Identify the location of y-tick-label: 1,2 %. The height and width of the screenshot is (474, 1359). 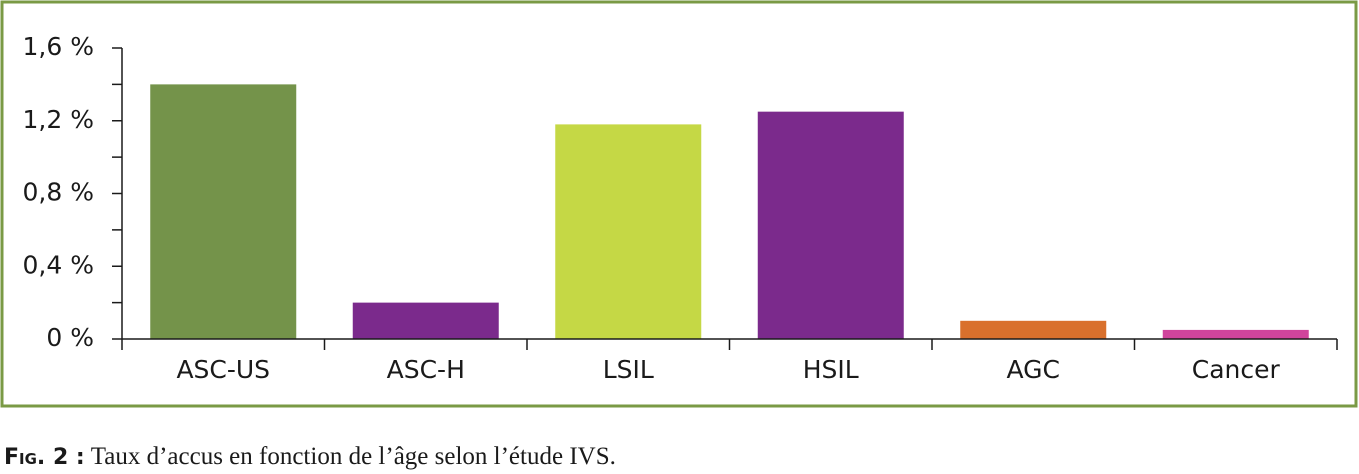
(58, 119).